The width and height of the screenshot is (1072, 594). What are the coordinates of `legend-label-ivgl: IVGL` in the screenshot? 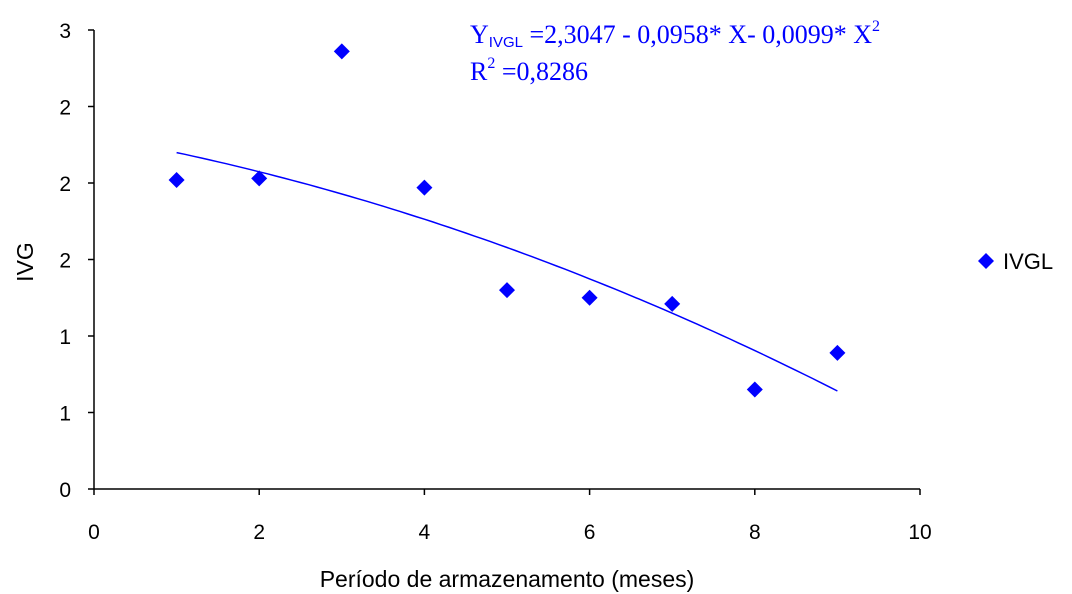 It's located at (1028, 261).